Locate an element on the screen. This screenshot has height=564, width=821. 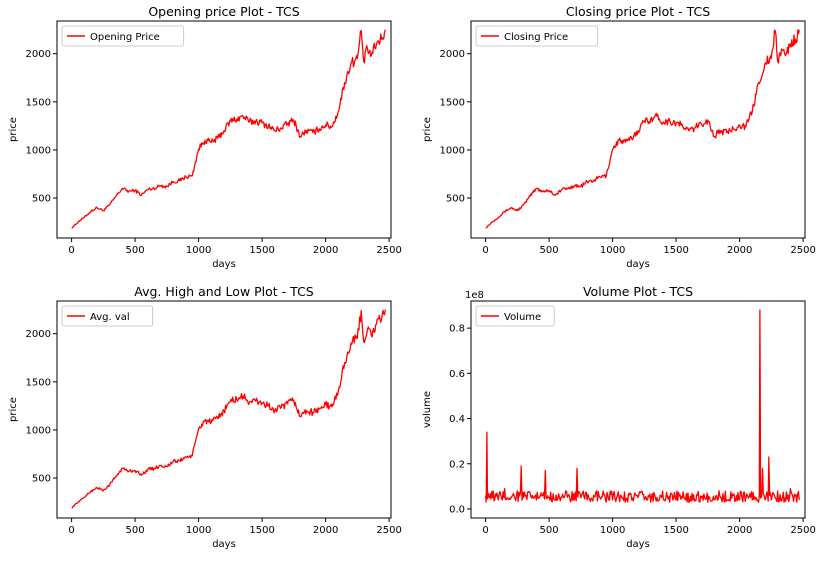
legend-label: Avg. val is located at coordinates (110, 317).